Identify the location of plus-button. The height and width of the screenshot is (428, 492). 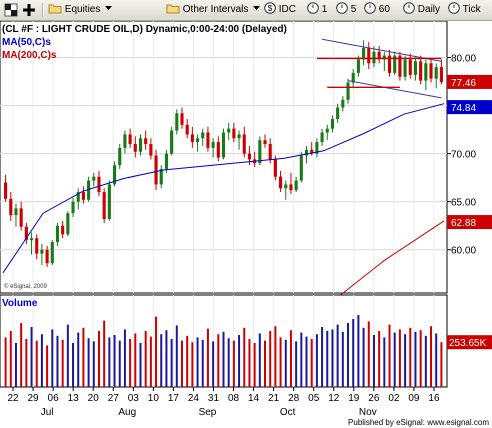
(29, 10).